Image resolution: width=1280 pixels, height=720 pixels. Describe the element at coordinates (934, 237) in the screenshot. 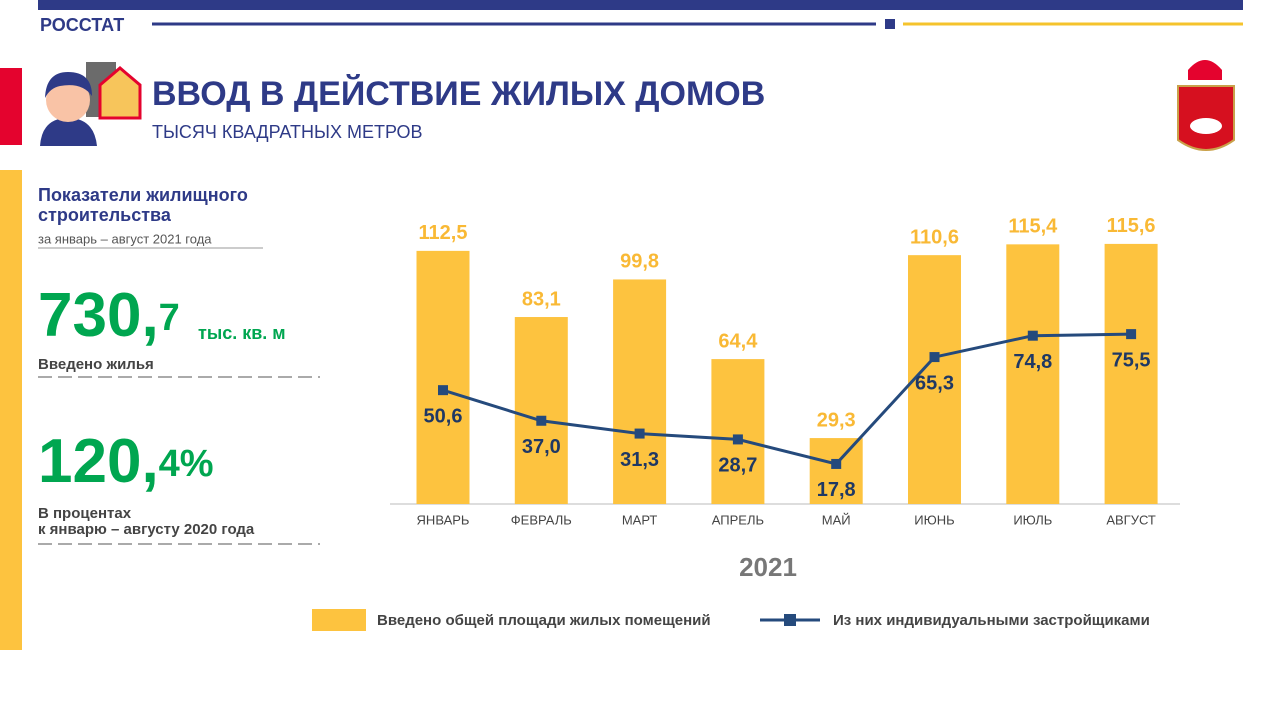

I see `bar-value-label: 110,6` at that location.